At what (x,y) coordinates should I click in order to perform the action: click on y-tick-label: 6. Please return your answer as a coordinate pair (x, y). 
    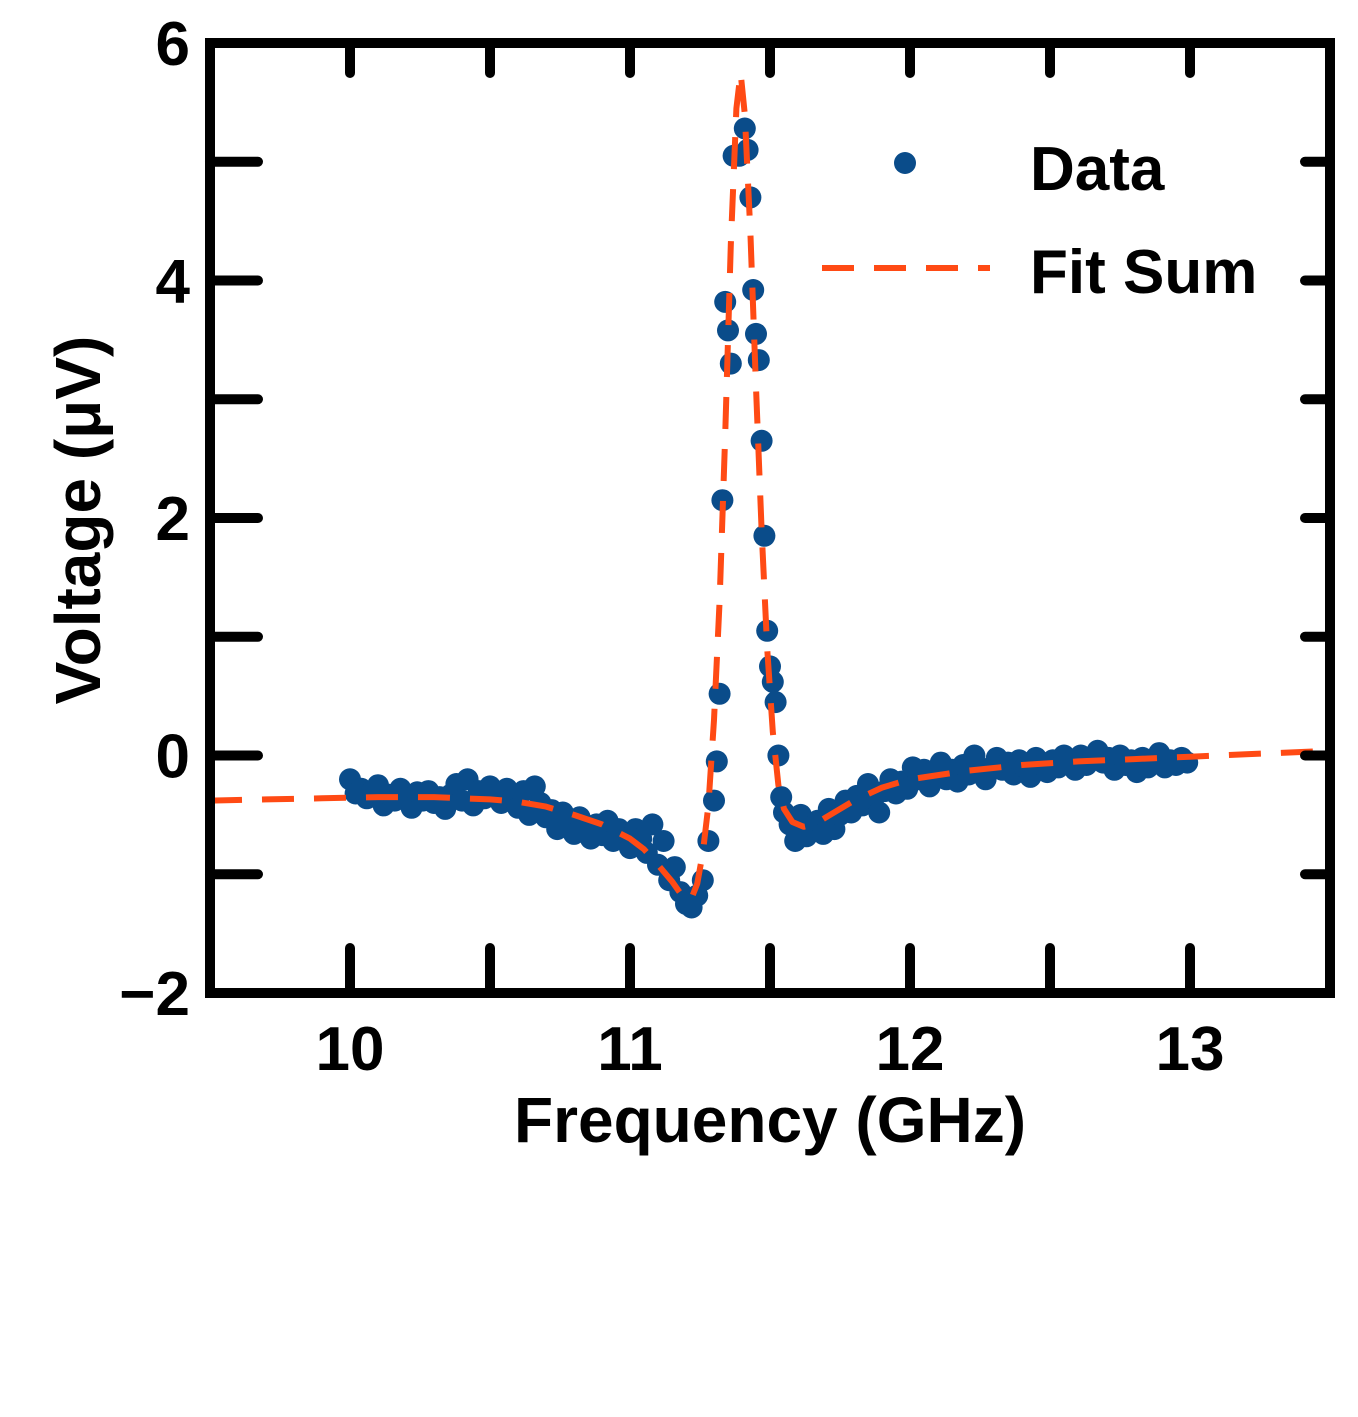
    Looking at the image, I should click on (173, 44).